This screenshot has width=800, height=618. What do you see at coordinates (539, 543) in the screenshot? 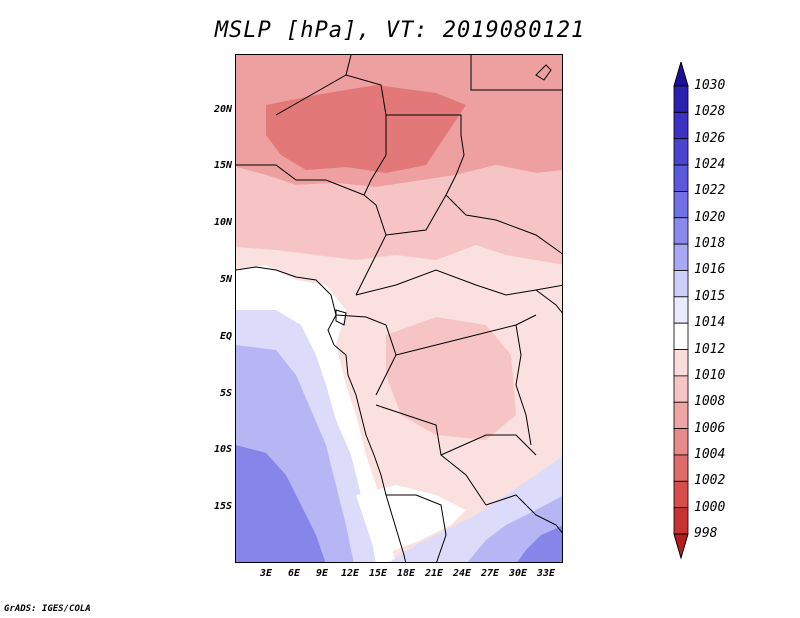
I see `field-high-blue-southeast` at bounding box center [539, 543].